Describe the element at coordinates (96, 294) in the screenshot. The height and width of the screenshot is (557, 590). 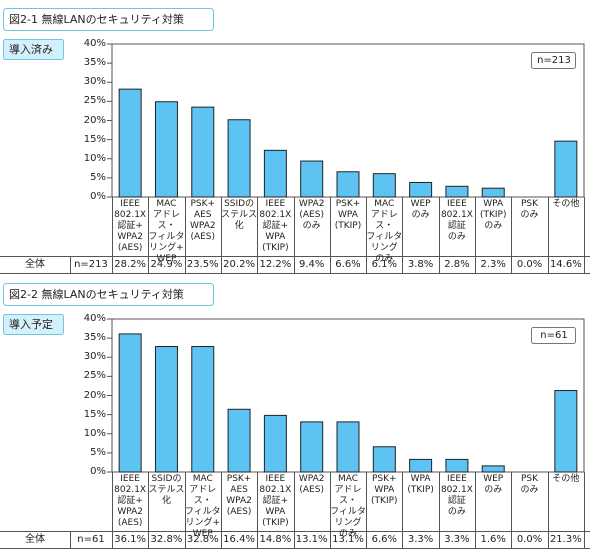
I see `chart-title: 図2-2 無線LANのセキュリティ対策` at that location.